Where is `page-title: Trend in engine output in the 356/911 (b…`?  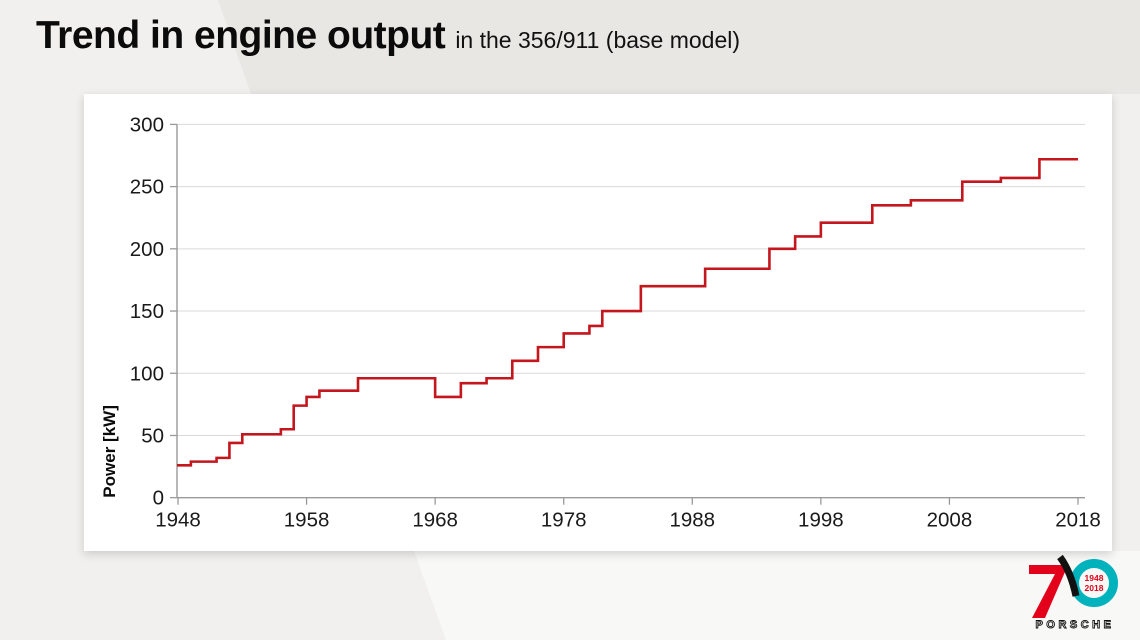
page-title: Trend in engine output in the 356/911 (b… is located at coordinates (388, 36).